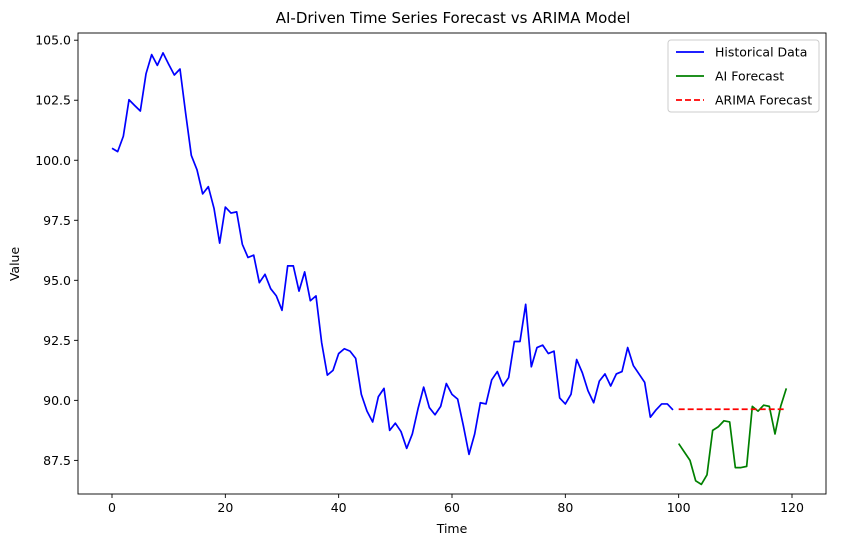 Image resolution: width=863 pixels, height=547 pixels. I want to click on x-axis: 0 20 40 60 80 100 120, so click(456, 504).